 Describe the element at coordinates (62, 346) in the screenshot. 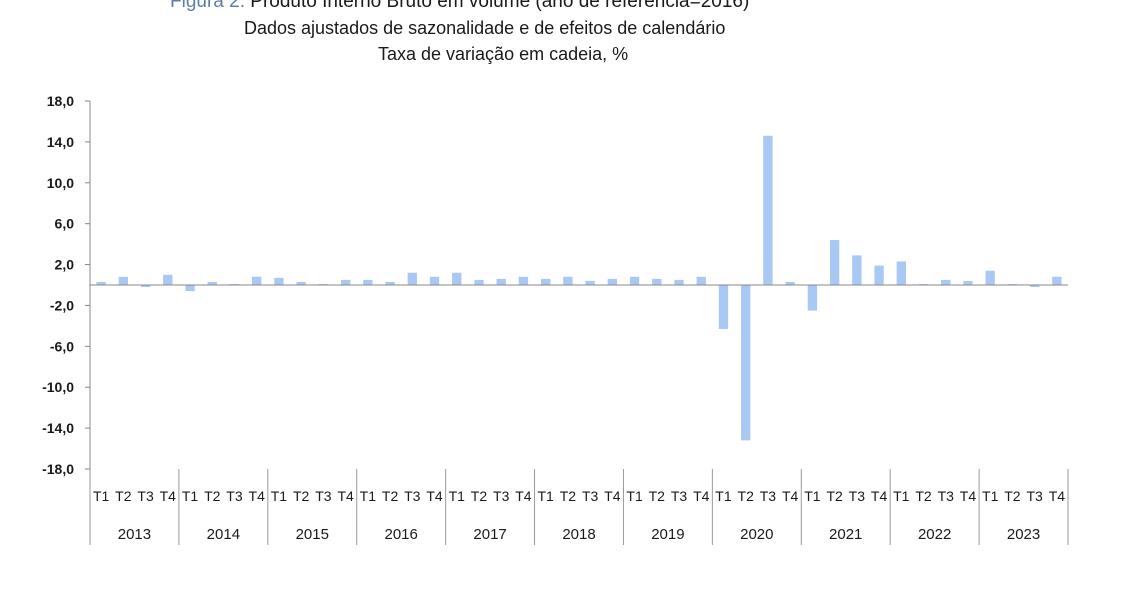

I see `y-tick-label: -6,0` at that location.